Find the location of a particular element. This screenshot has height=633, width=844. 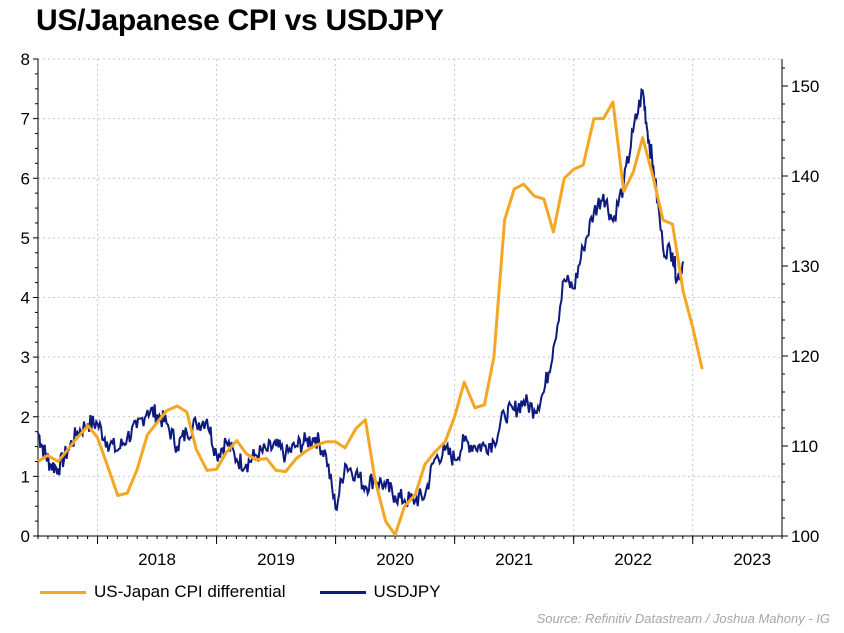

legend-item-usdjpy: USDJPY is located at coordinates (380, 592).